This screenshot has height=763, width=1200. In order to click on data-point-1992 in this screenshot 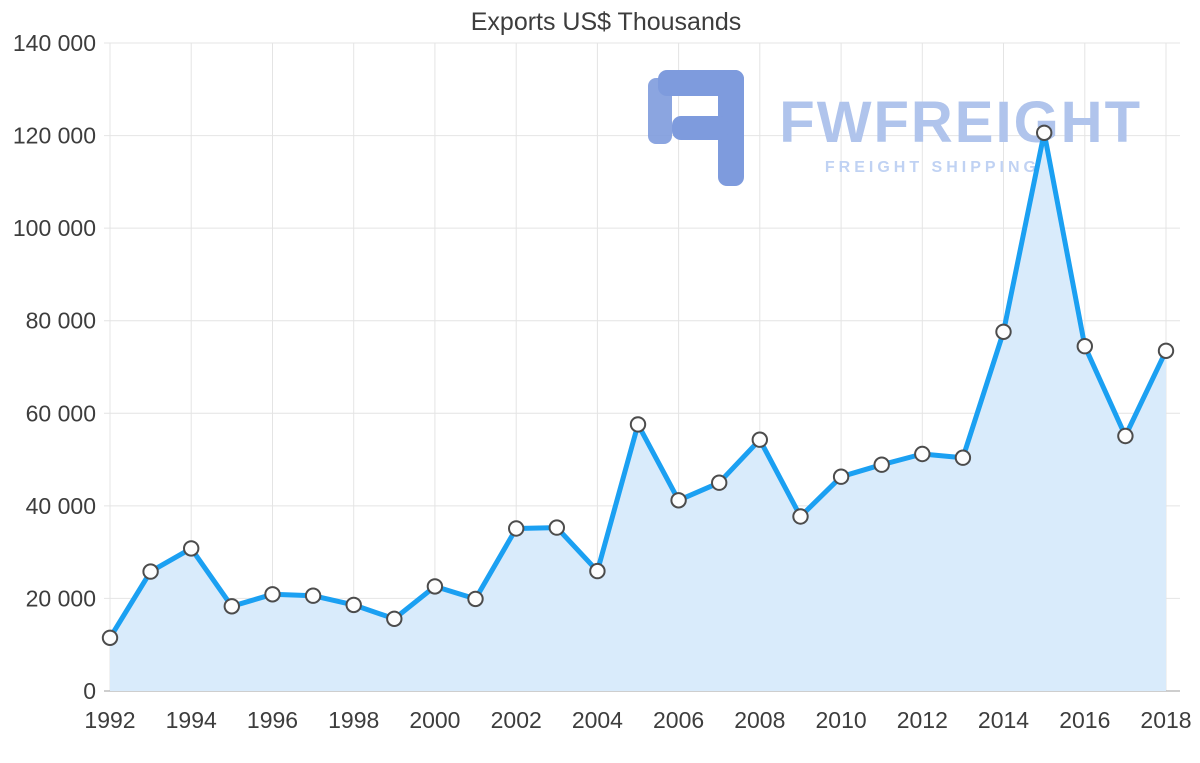, I will do `click(110, 637)`.